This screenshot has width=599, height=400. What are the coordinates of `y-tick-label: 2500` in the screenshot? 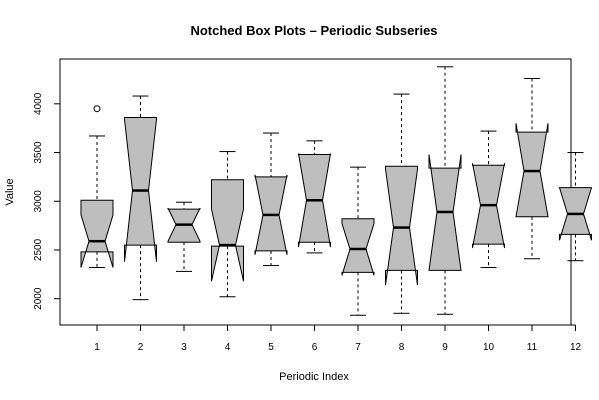 It's located at (38, 249).